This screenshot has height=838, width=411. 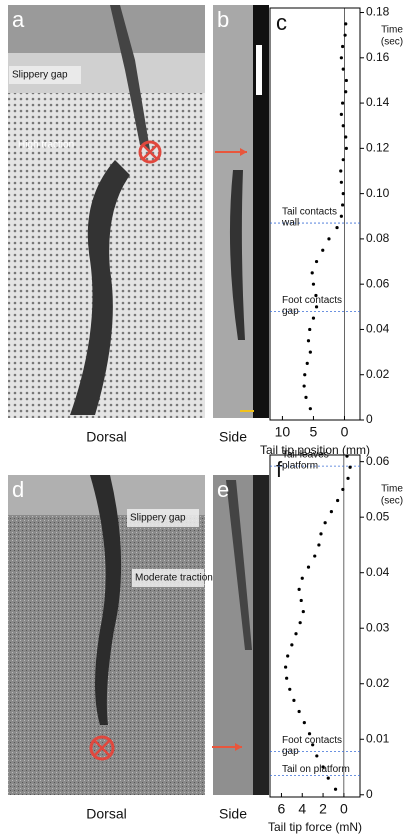 What do you see at coordinates (378, 148) in the screenshot?
I see `y-tick-label: 0.12` at bounding box center [378, 148].